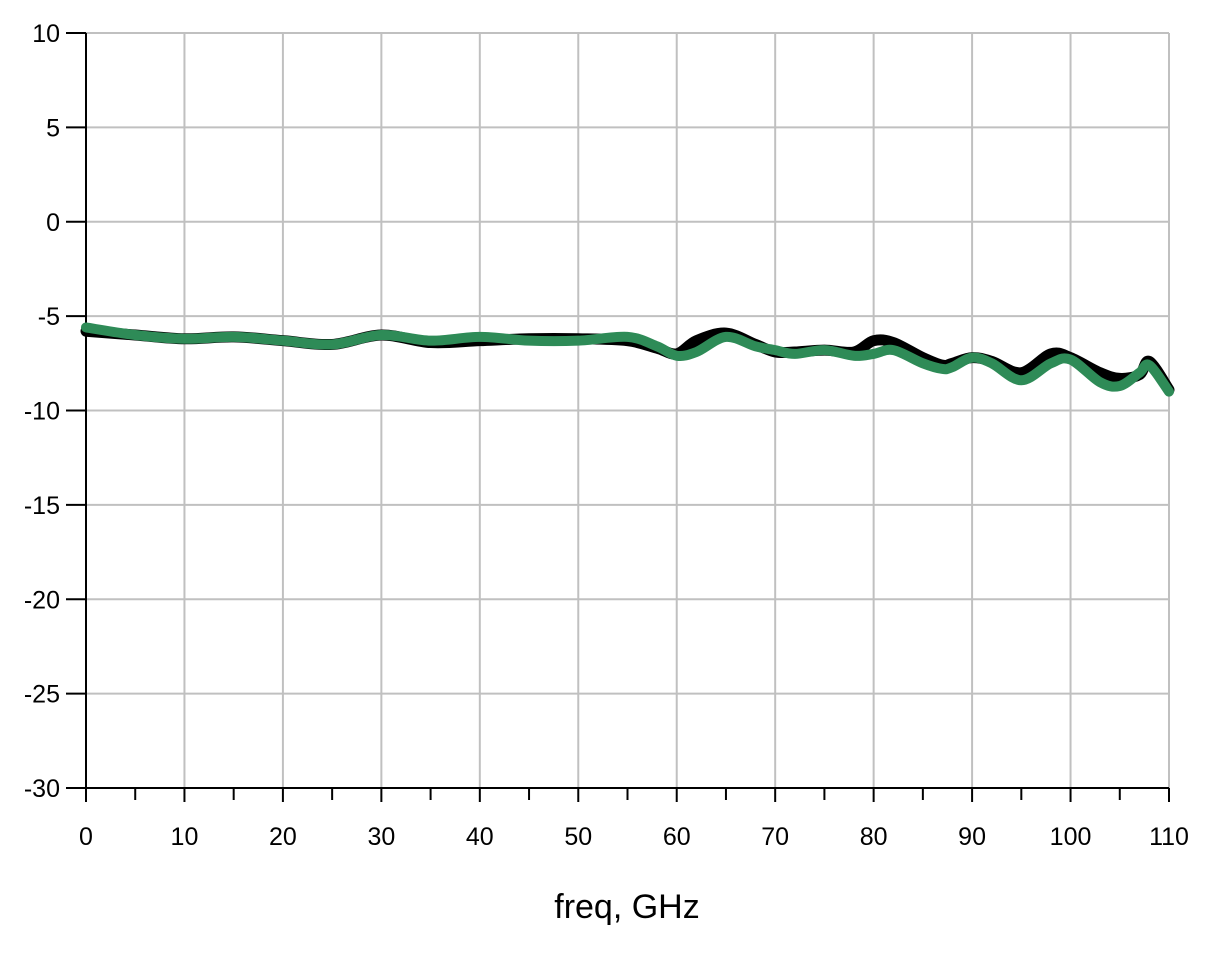 This screenshot has height=954, width=1220. I want to click on x-tick-label: 20, so click(283, 837).